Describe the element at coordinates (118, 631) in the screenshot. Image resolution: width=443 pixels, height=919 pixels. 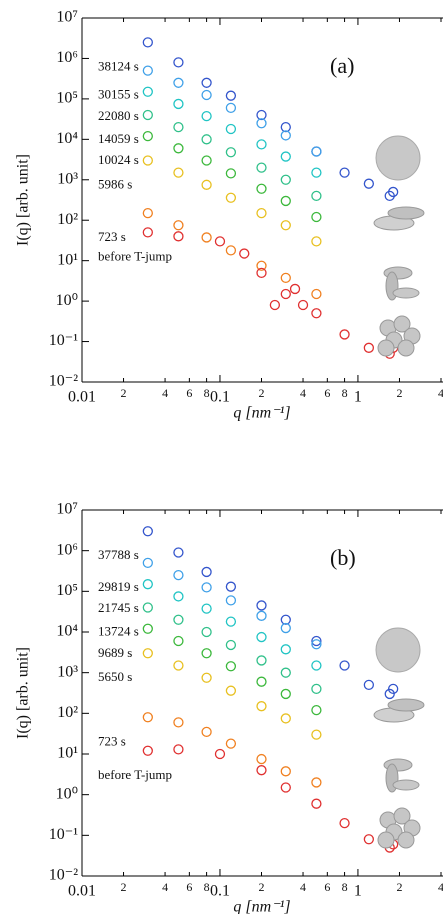
I see `series-label: 13724 s` at that location.